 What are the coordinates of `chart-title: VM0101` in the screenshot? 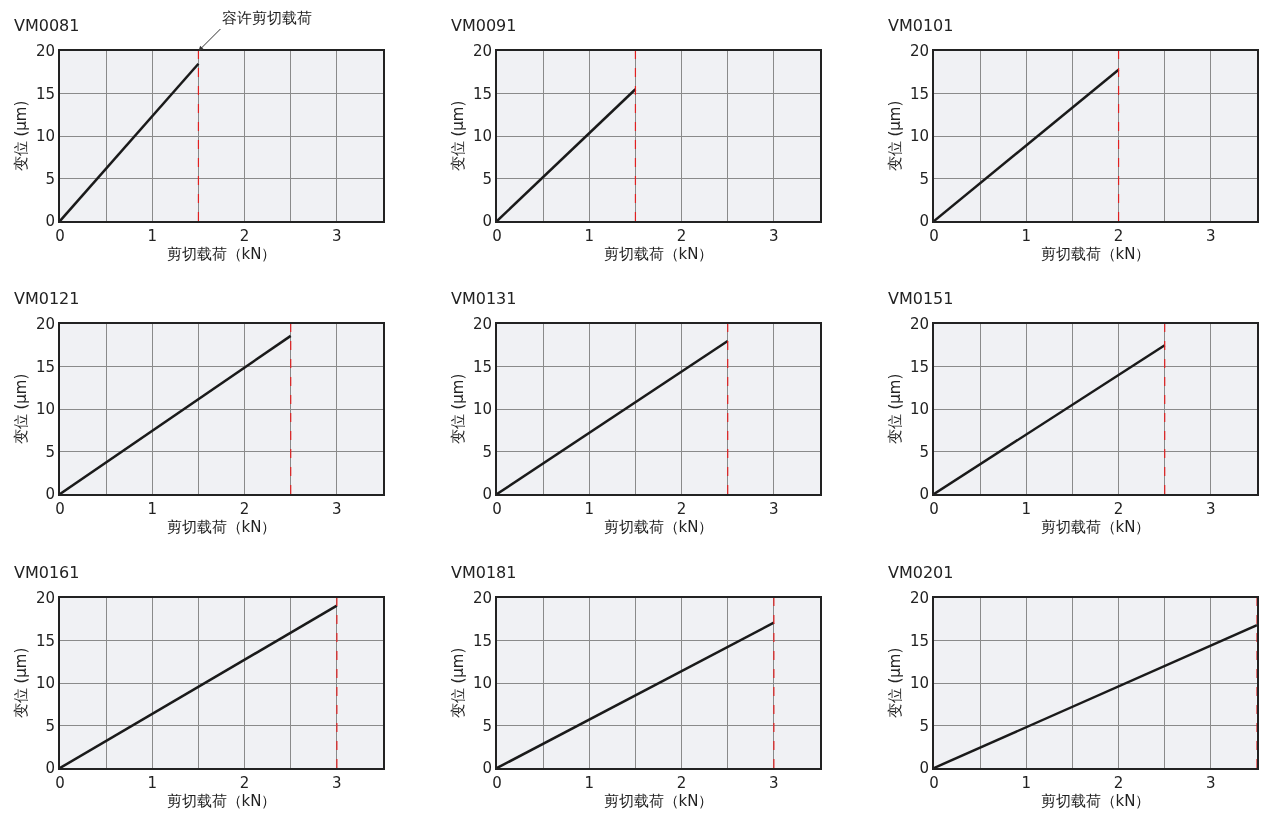 It's located at (921, 25).